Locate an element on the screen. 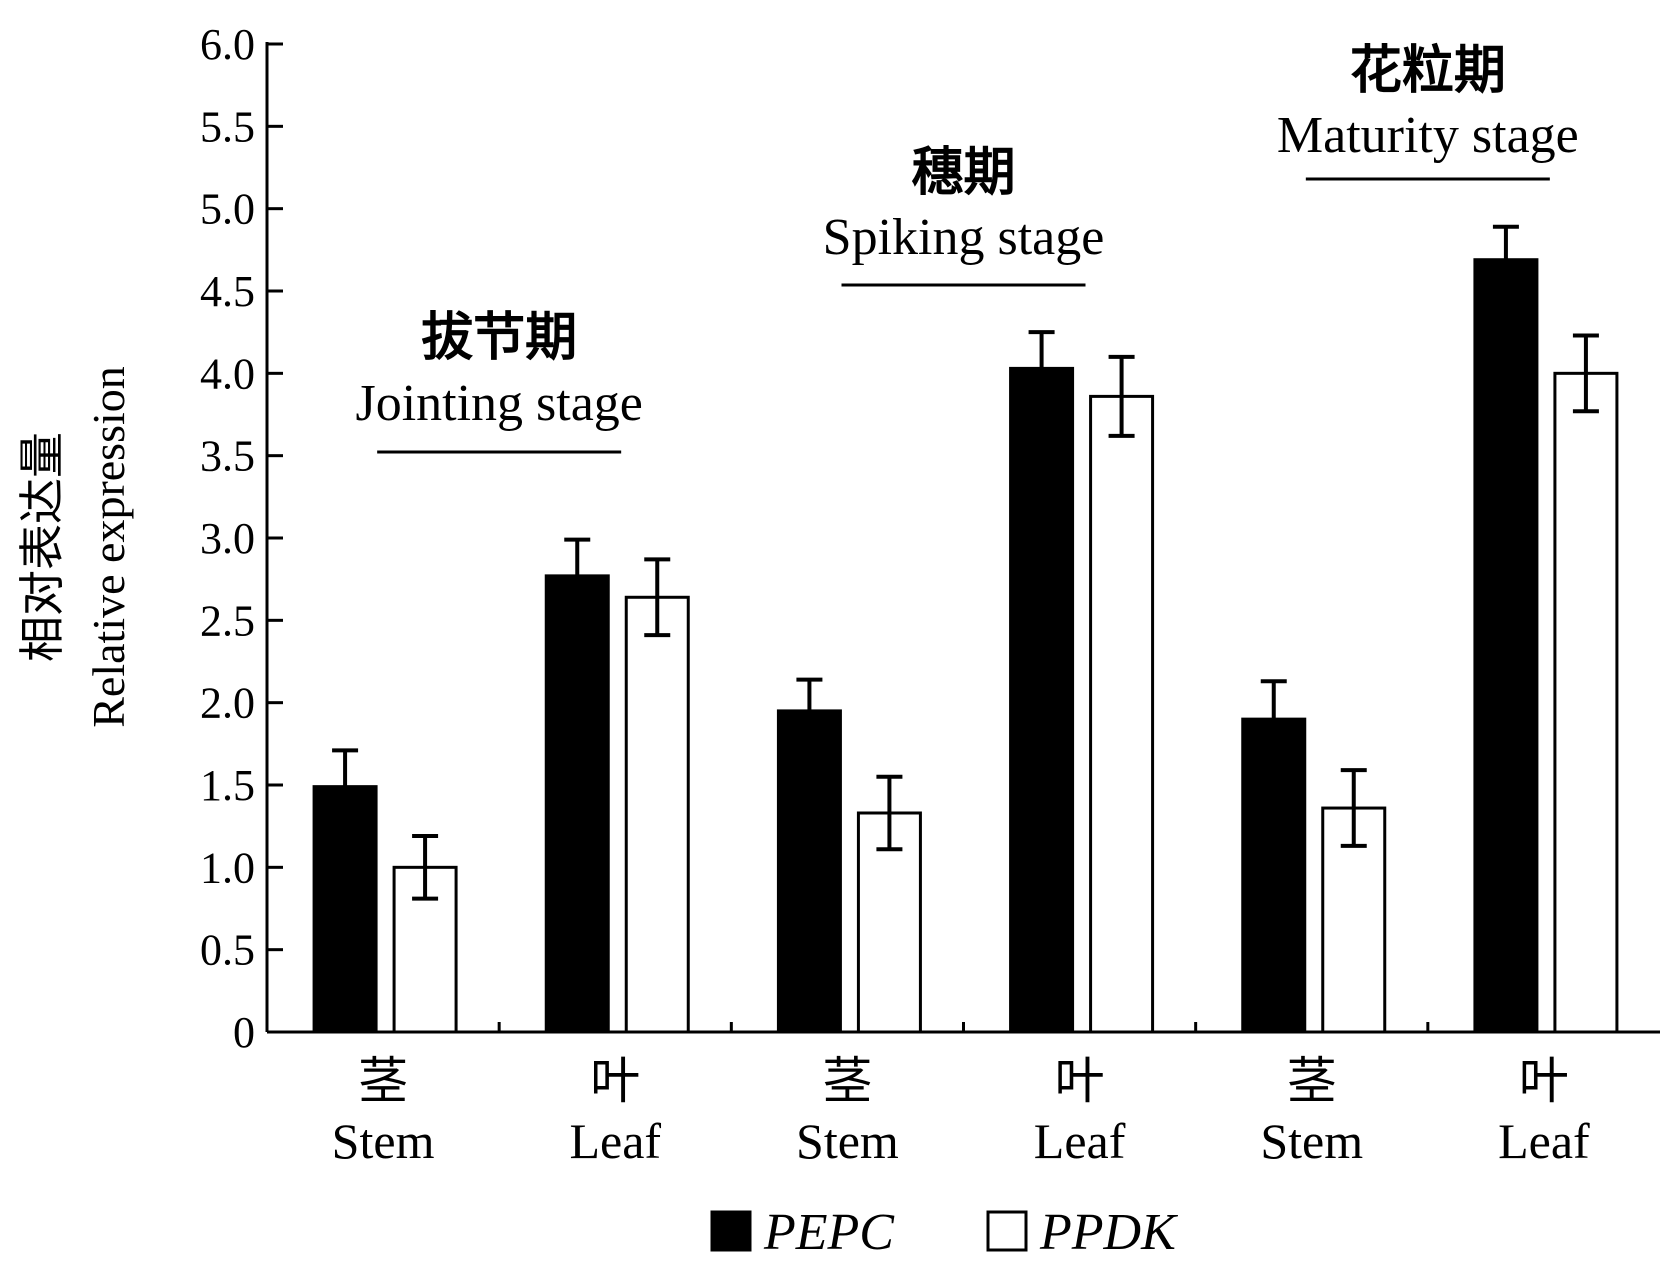 This screenshot has width=1677, height=1276. stage-label-en: Jointing stage is located at coordinates (498, 403).